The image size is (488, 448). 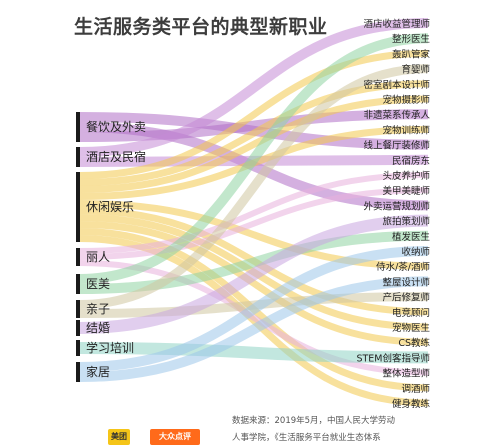 What do you see at coordinates (415, 252) in the screenshot?
I see `target-label: 收纳师` at bounding box center [415, 252].